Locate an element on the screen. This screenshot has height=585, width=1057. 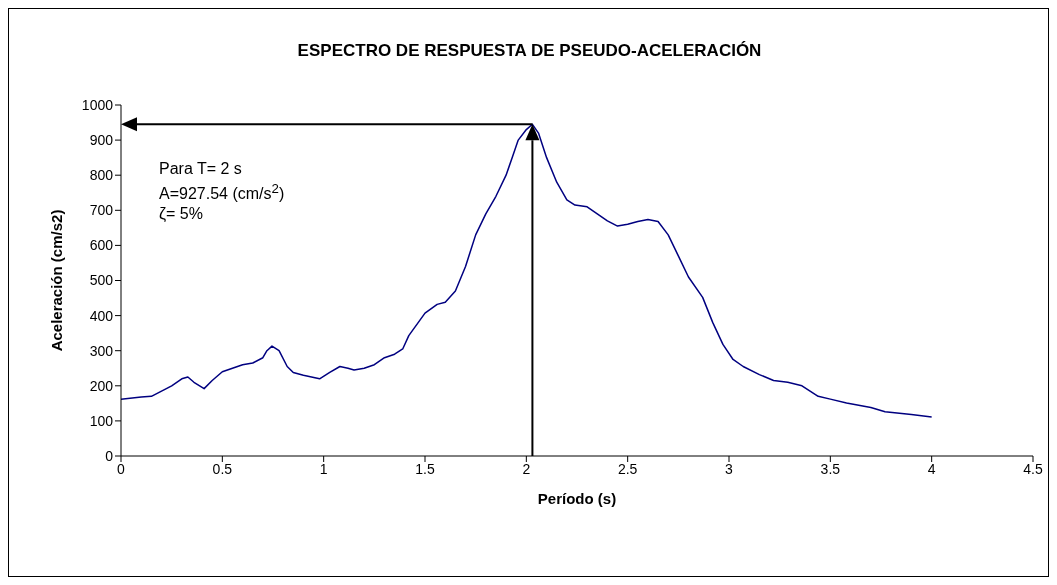
y-axis-title: Aceleración (cm/s2) is located at coordinates (57, 280).